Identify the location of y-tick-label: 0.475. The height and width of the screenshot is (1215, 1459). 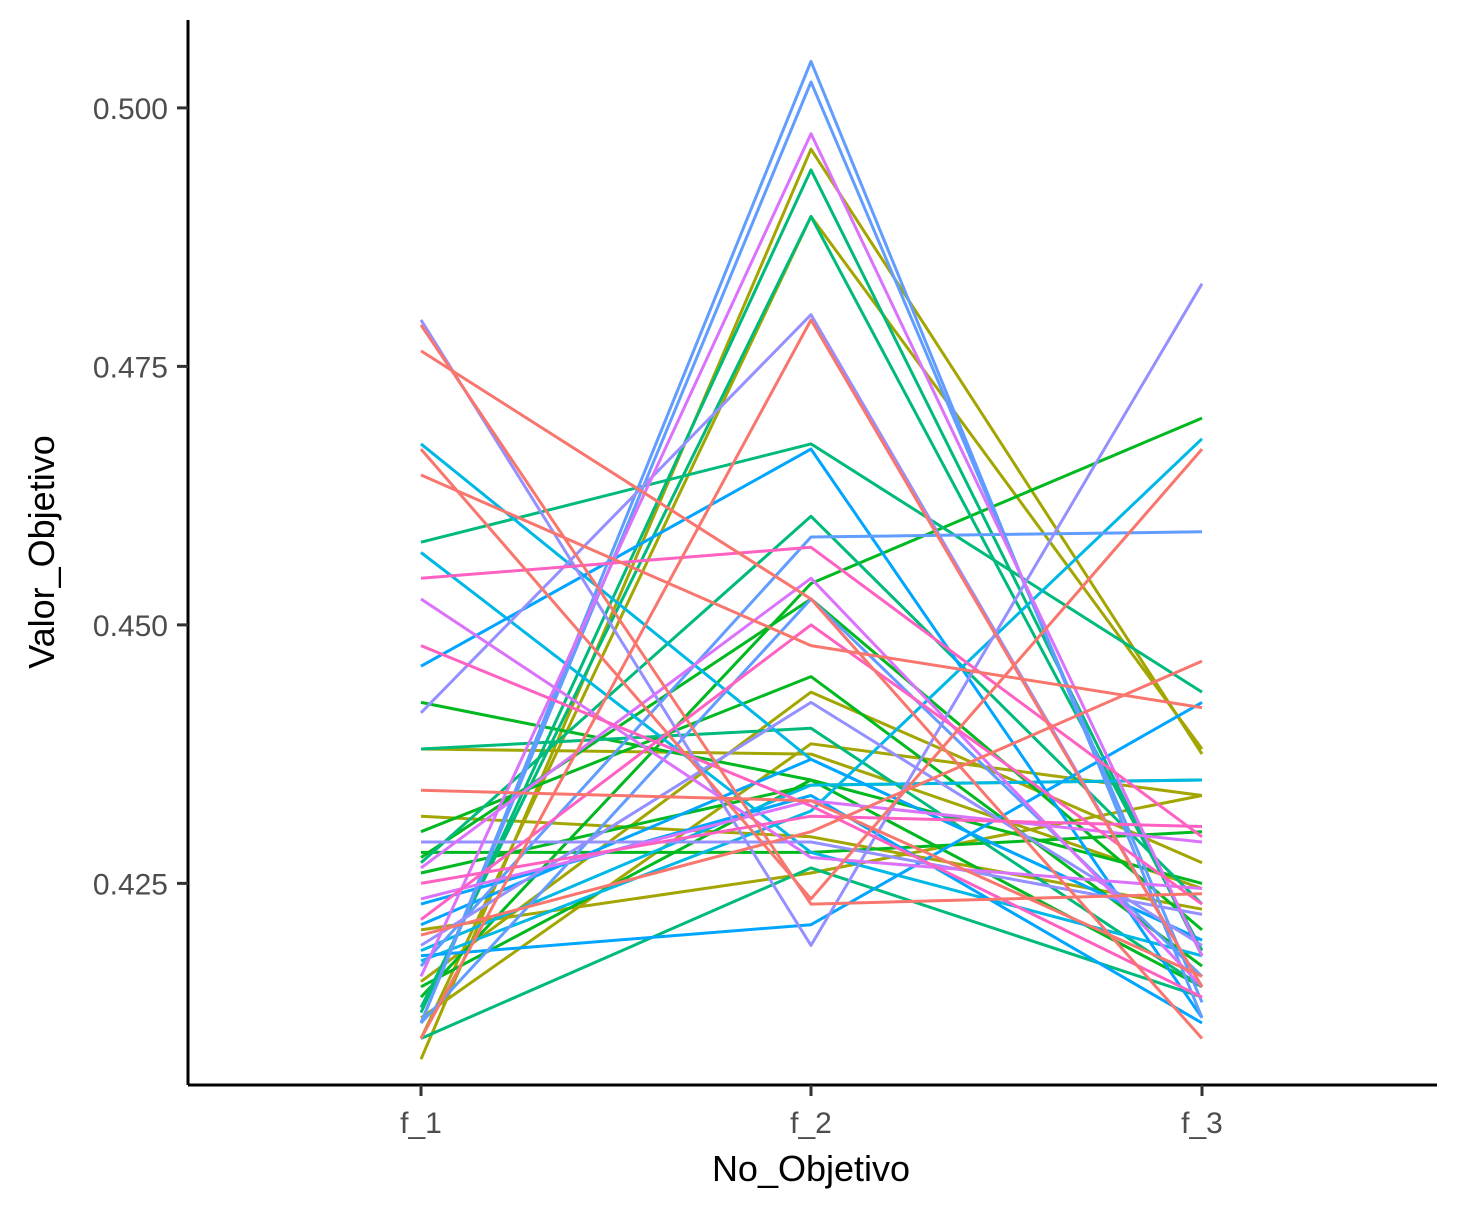
(130, 367).